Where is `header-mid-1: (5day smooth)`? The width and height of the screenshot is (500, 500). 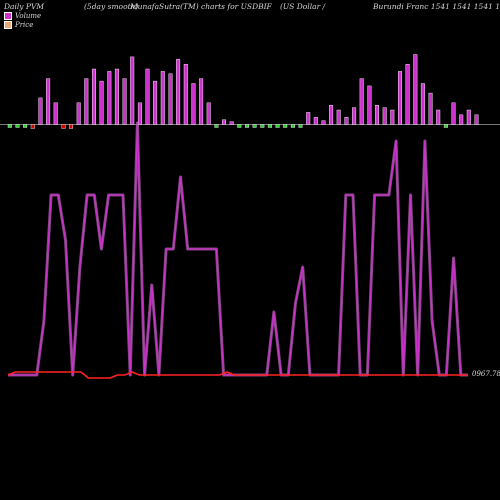 header-mid-1: (5day smooth) is located at coordinates (111, 6).